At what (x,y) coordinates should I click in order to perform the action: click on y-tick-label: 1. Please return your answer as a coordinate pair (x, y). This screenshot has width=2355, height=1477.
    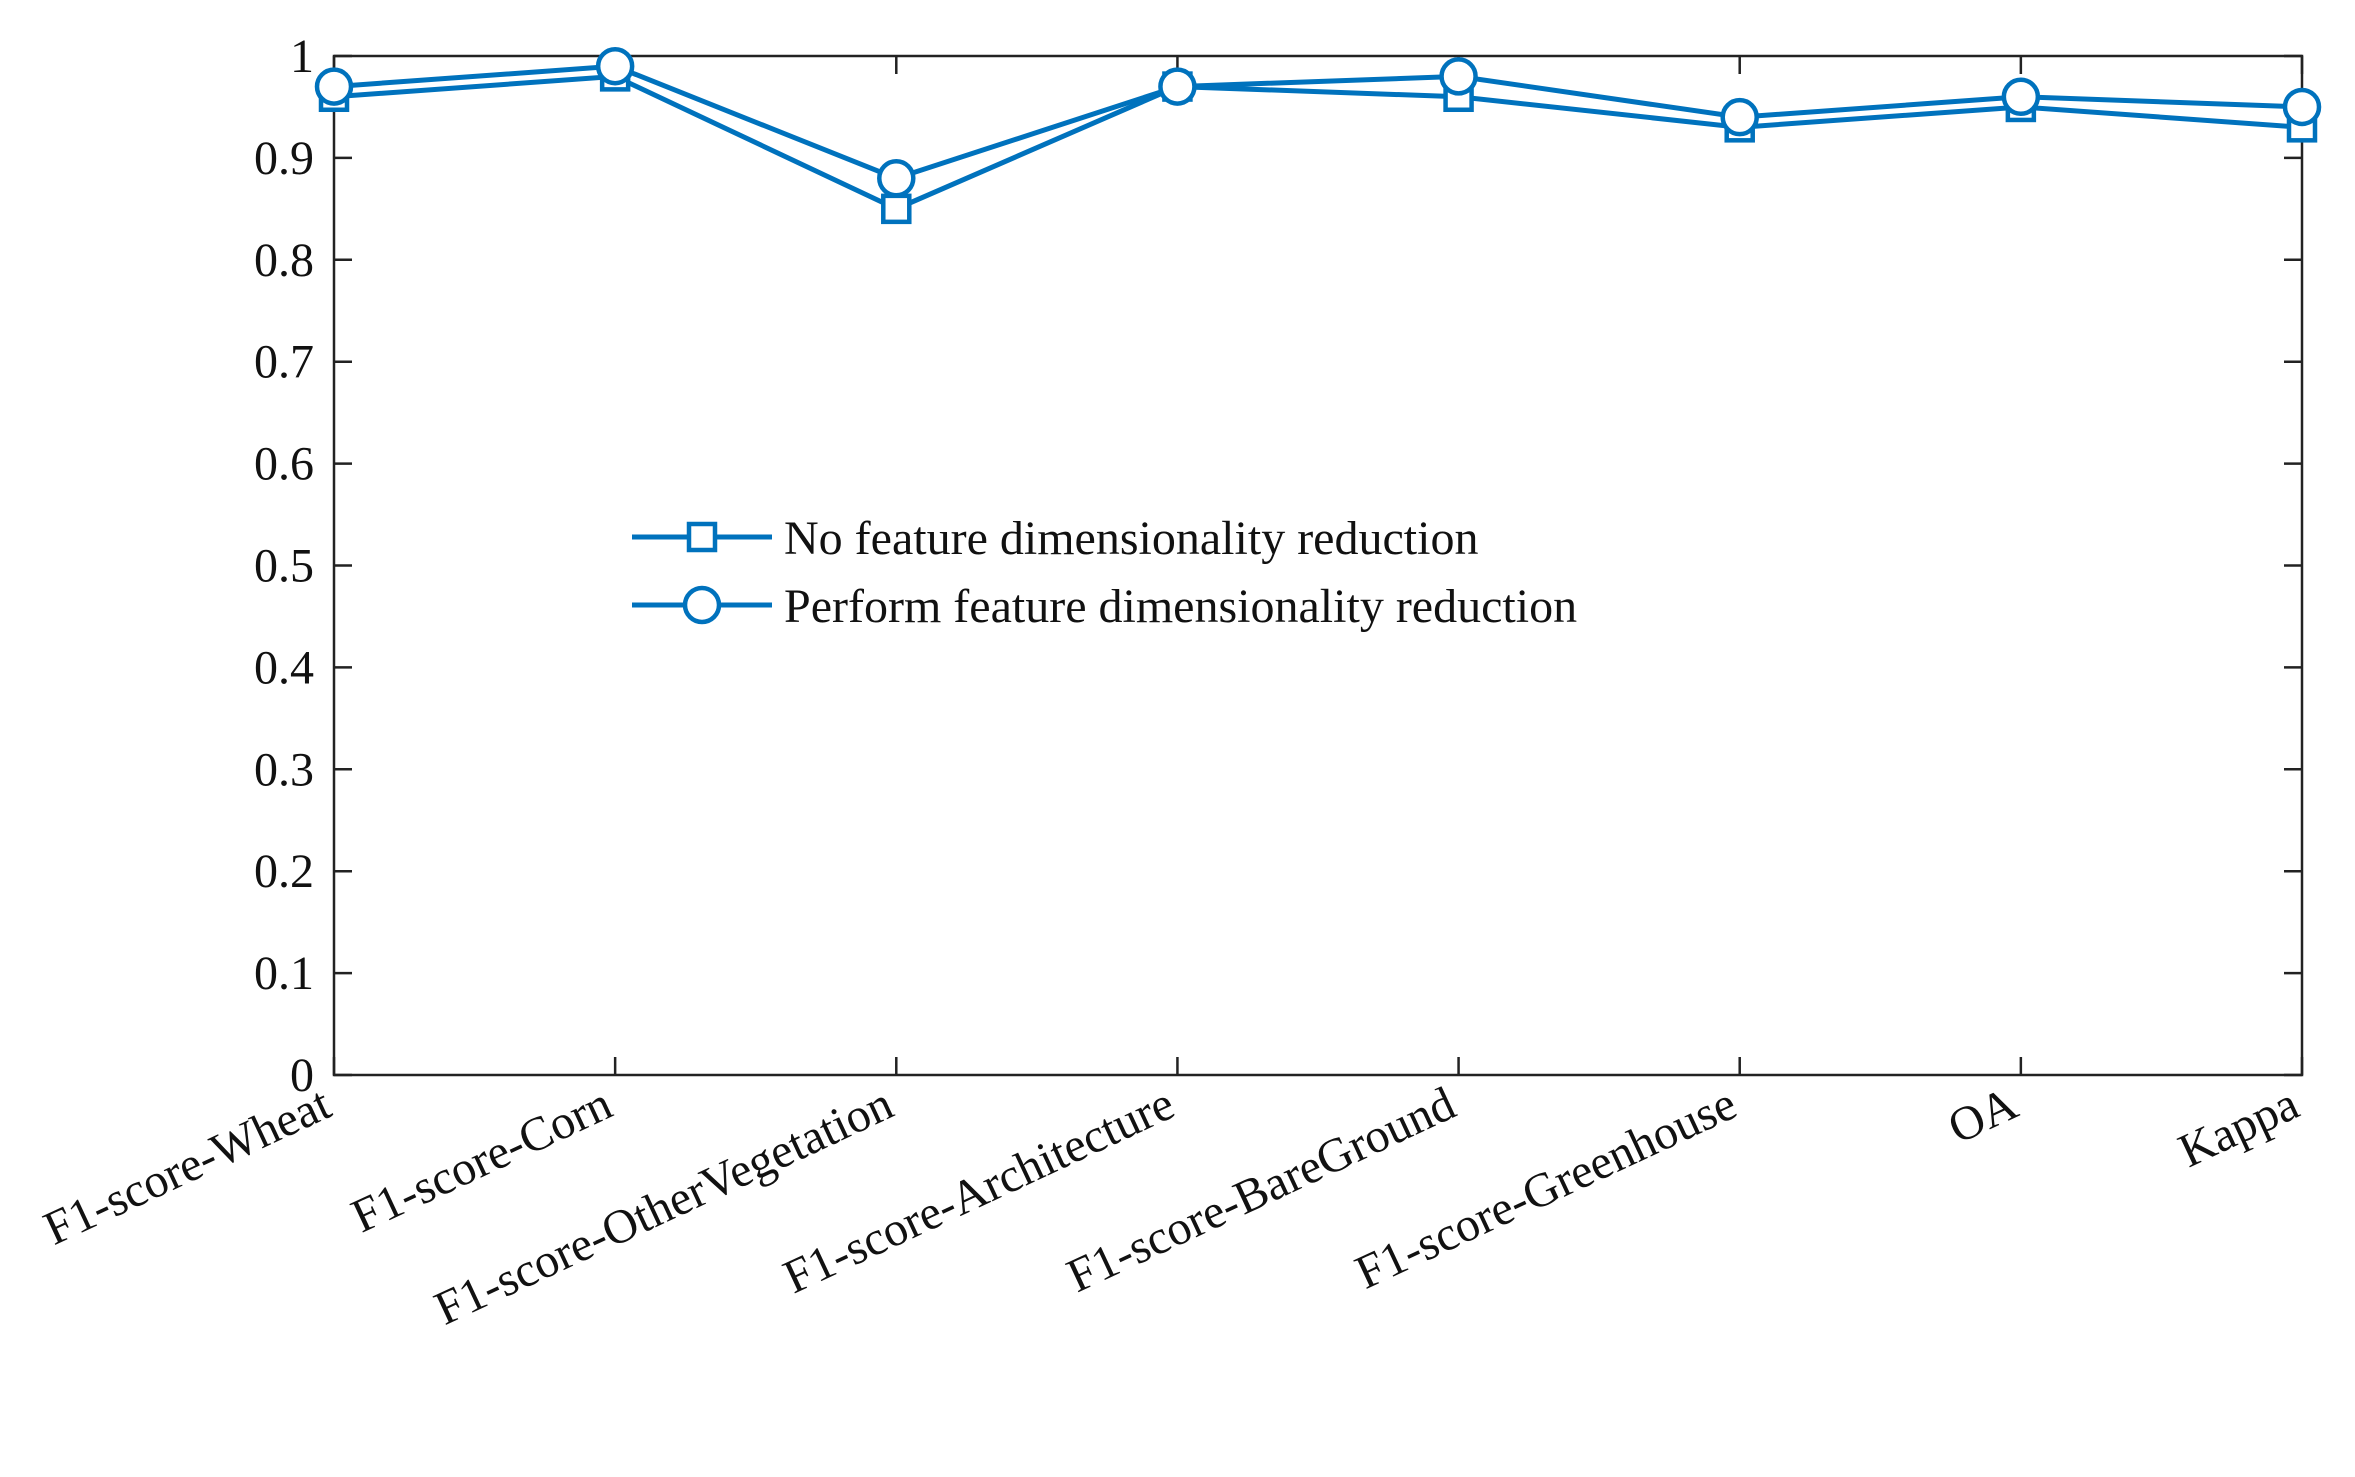
    Looking at the image, I should click on (302, 56).